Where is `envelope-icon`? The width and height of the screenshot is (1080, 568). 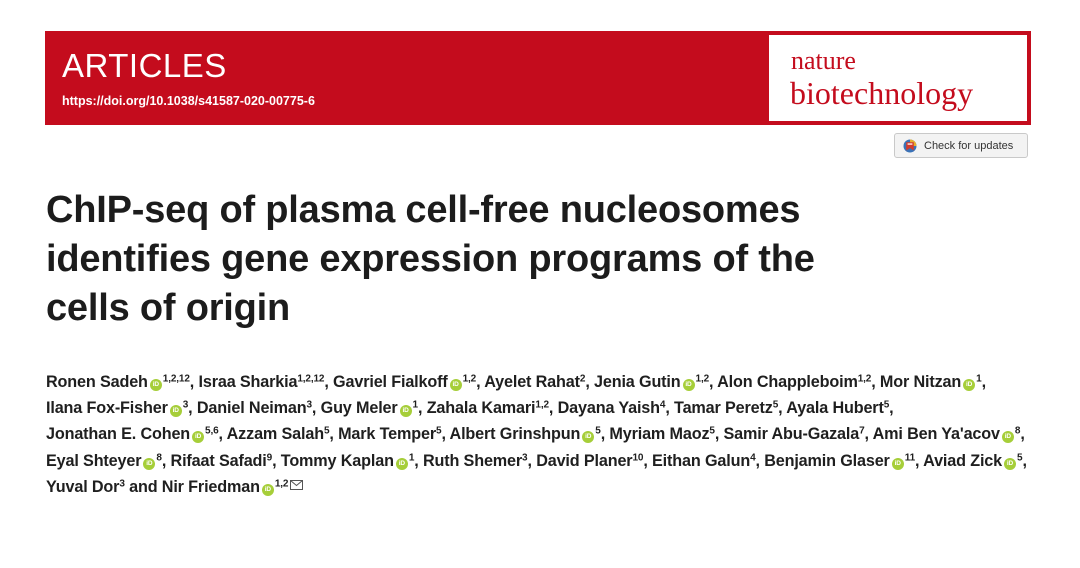 envelope-icon is located at coordinates (297, 484).